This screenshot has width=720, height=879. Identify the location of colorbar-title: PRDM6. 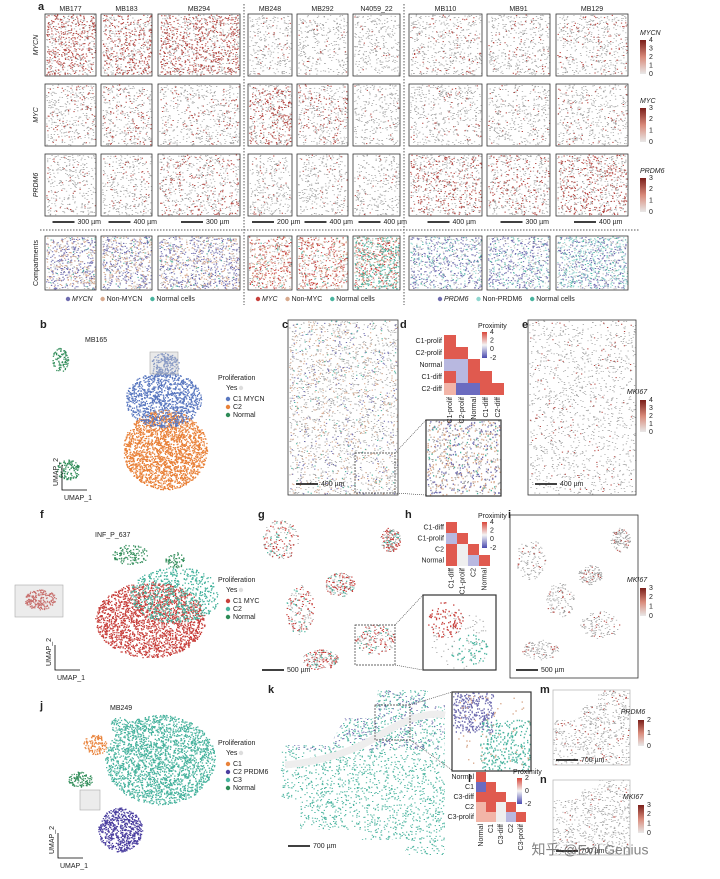
(633, 712).